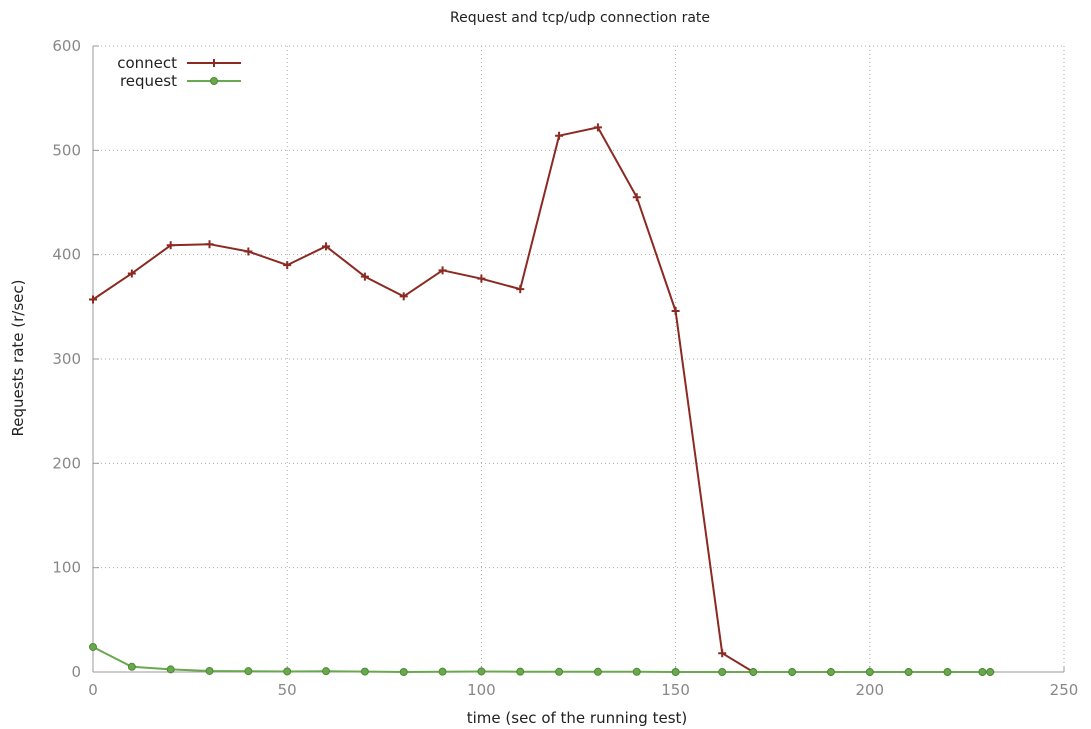 This screenshot has height=729, width=1091. I want to click on x-tick-label: 0, so click(93, 690).